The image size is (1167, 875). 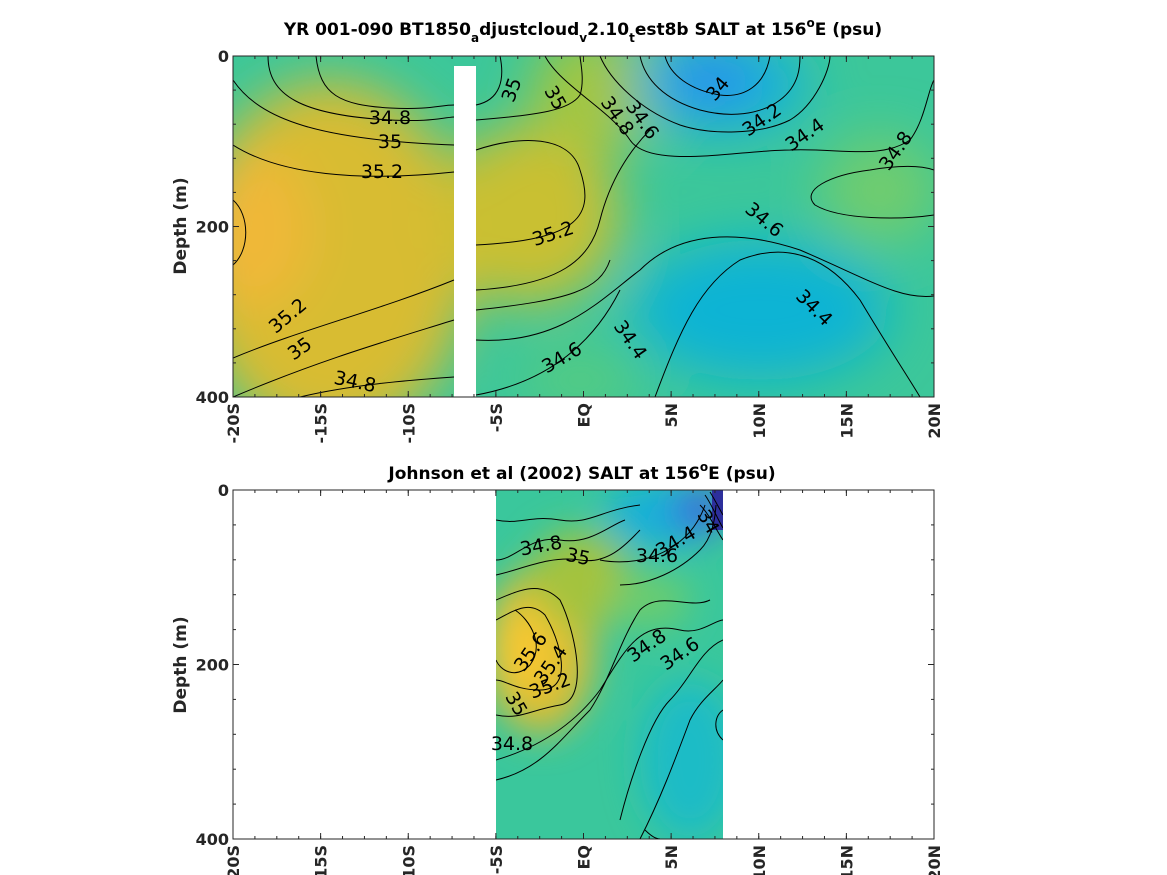 I want to click on chart2-contour-label: 34.6, so click(x=657, y=556).